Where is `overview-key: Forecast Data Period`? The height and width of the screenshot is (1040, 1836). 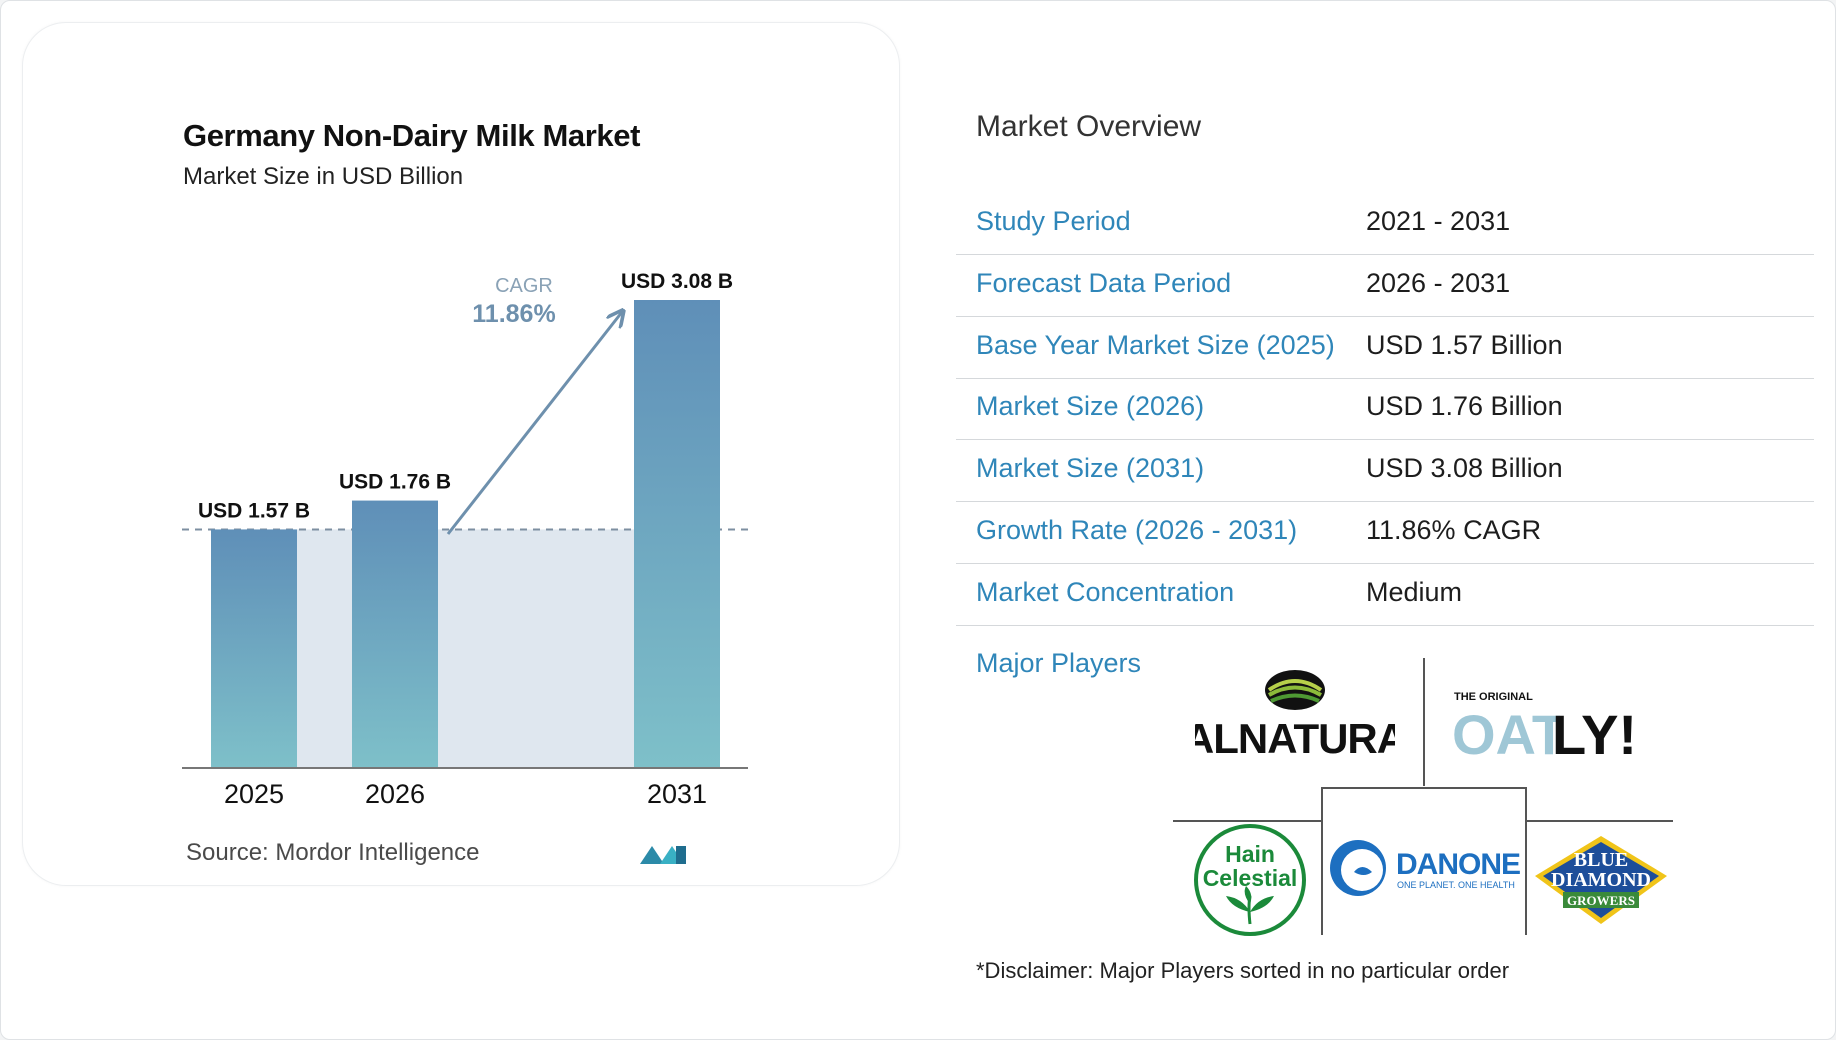 overview-key: Forecast Data Period is located at coordinates (1104, 283).